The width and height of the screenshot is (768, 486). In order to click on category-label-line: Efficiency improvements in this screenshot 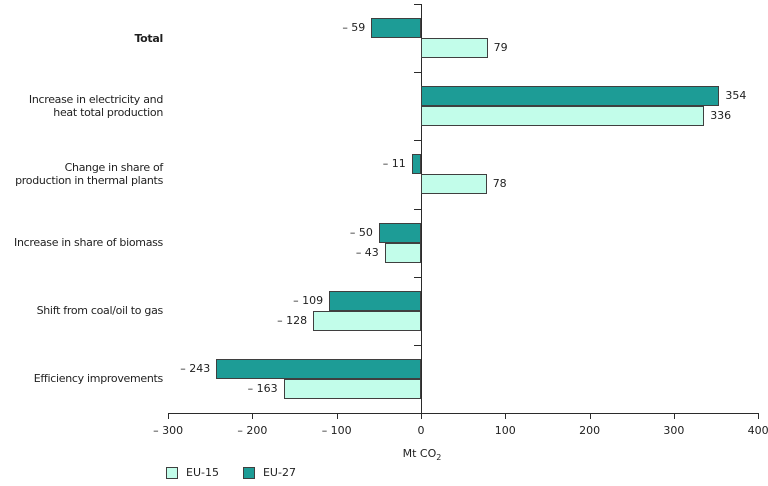, I will do `click(98, 379)`.